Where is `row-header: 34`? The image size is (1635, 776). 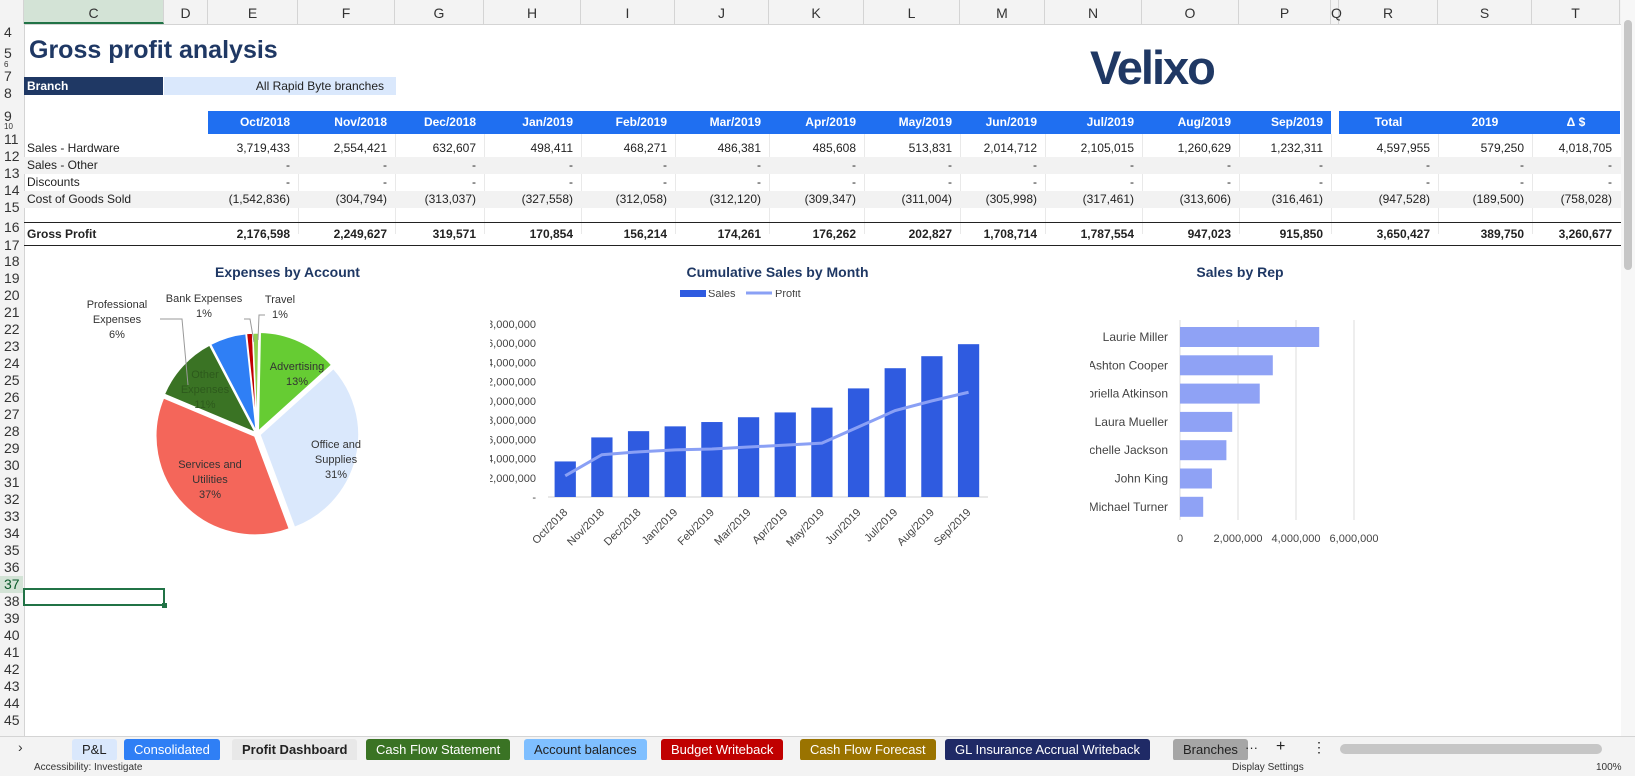 row-header: 34 is located at coordinates (12, 533).